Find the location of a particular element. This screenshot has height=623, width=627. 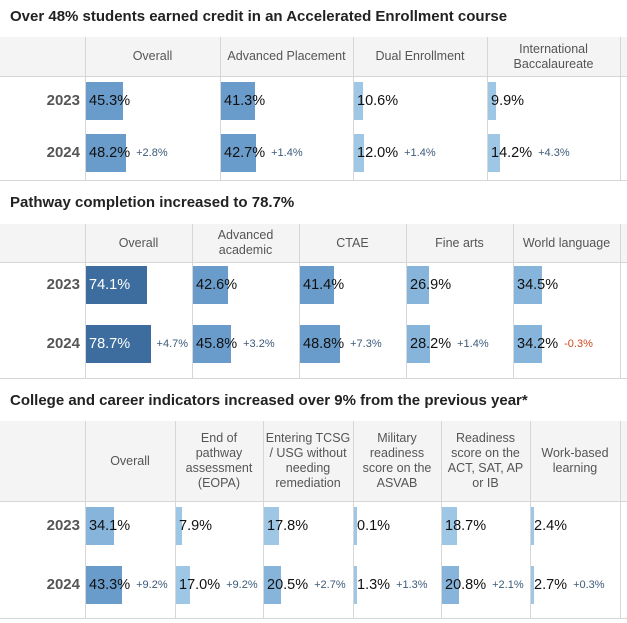

value-label: 2.4% is located at coordinates (551, 526).